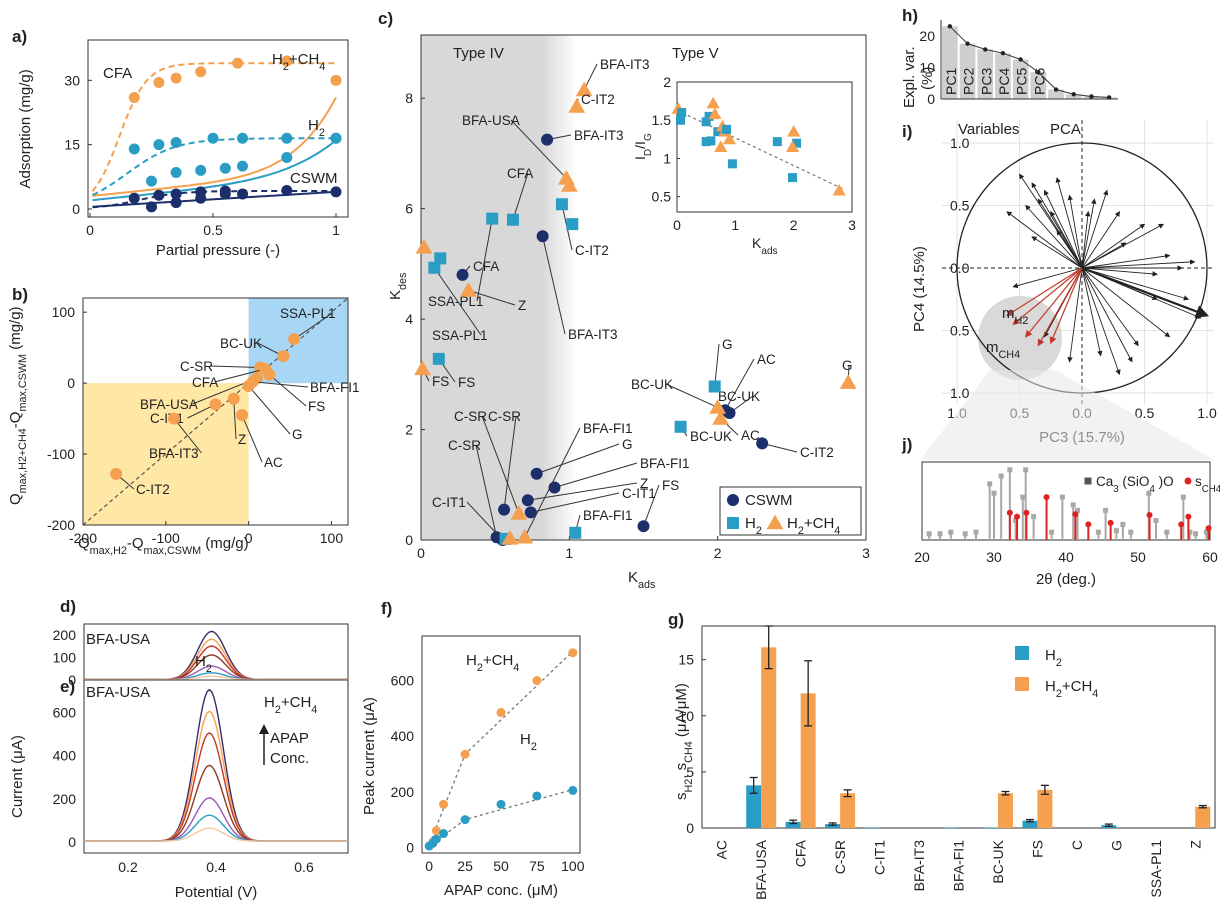 The width and height of the screenshot is (1220, 913). Describe the element at coordinates (289, 738) in the screenshot. I see `arrow-note-1: APAP` at that location.